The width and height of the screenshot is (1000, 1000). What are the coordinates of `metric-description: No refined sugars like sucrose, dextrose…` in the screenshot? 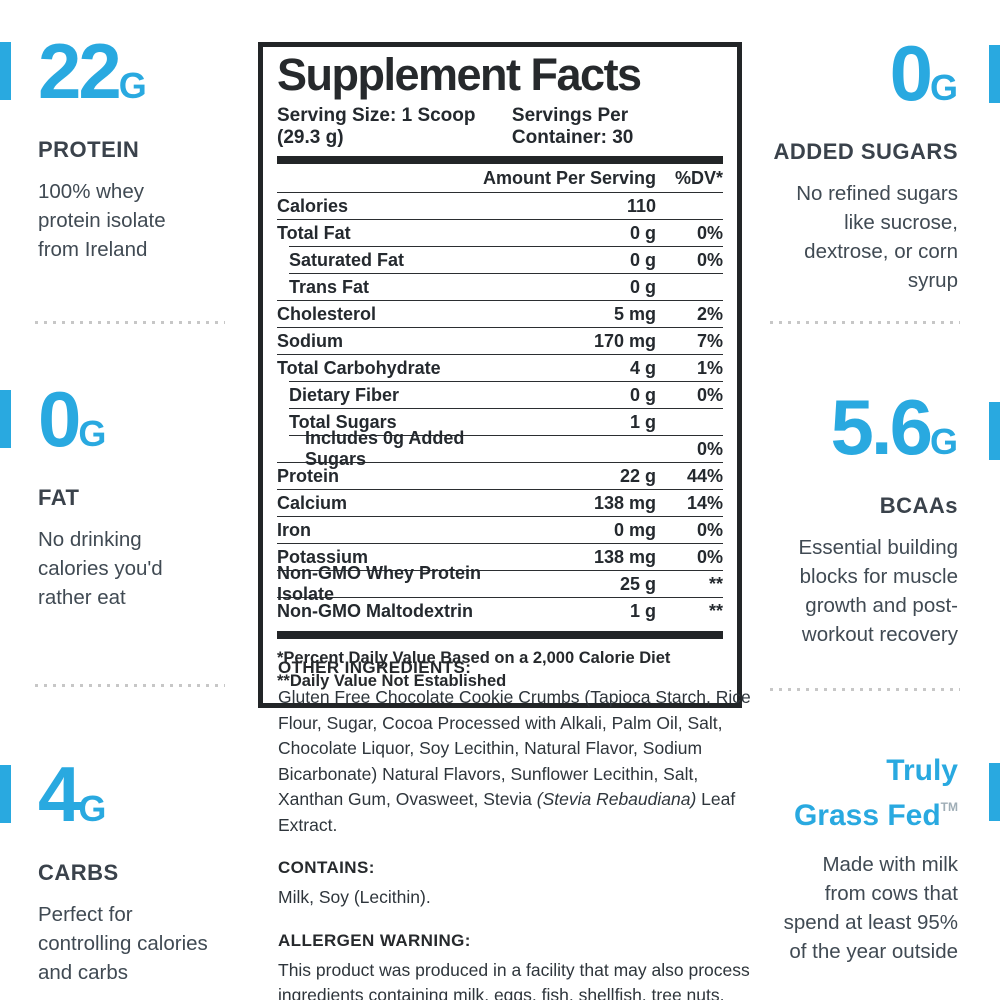 It's located at (877, 237).